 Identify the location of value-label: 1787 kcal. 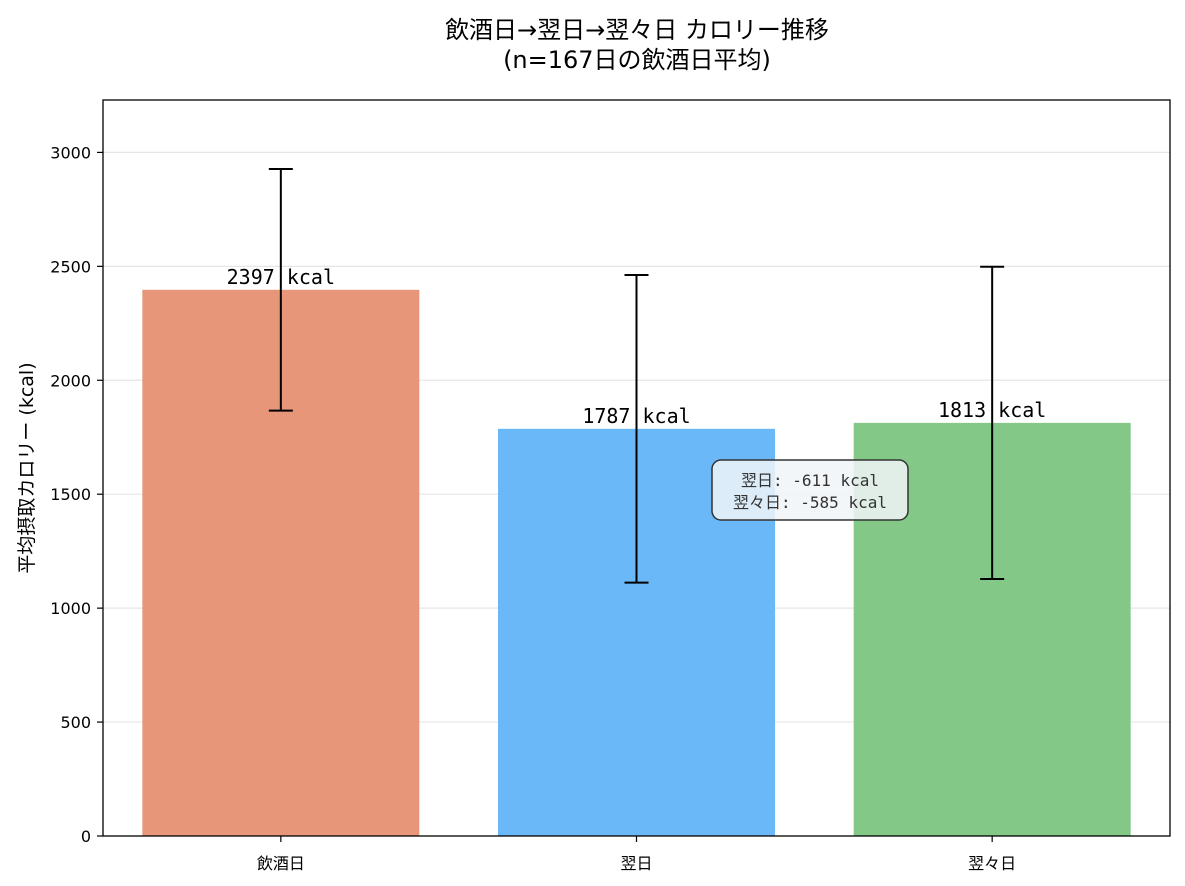
(636, 416).